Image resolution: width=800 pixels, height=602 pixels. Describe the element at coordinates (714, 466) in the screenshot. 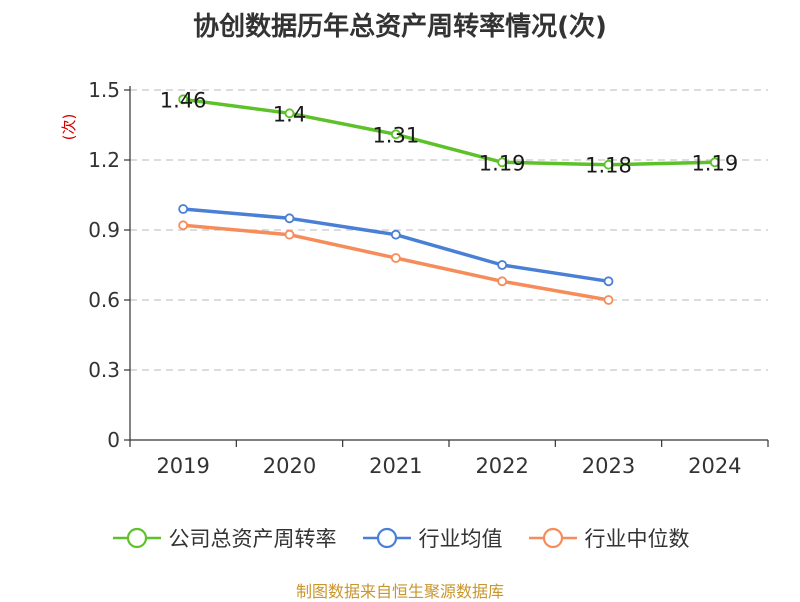

I see `x-tick-label: 2024` at that location.